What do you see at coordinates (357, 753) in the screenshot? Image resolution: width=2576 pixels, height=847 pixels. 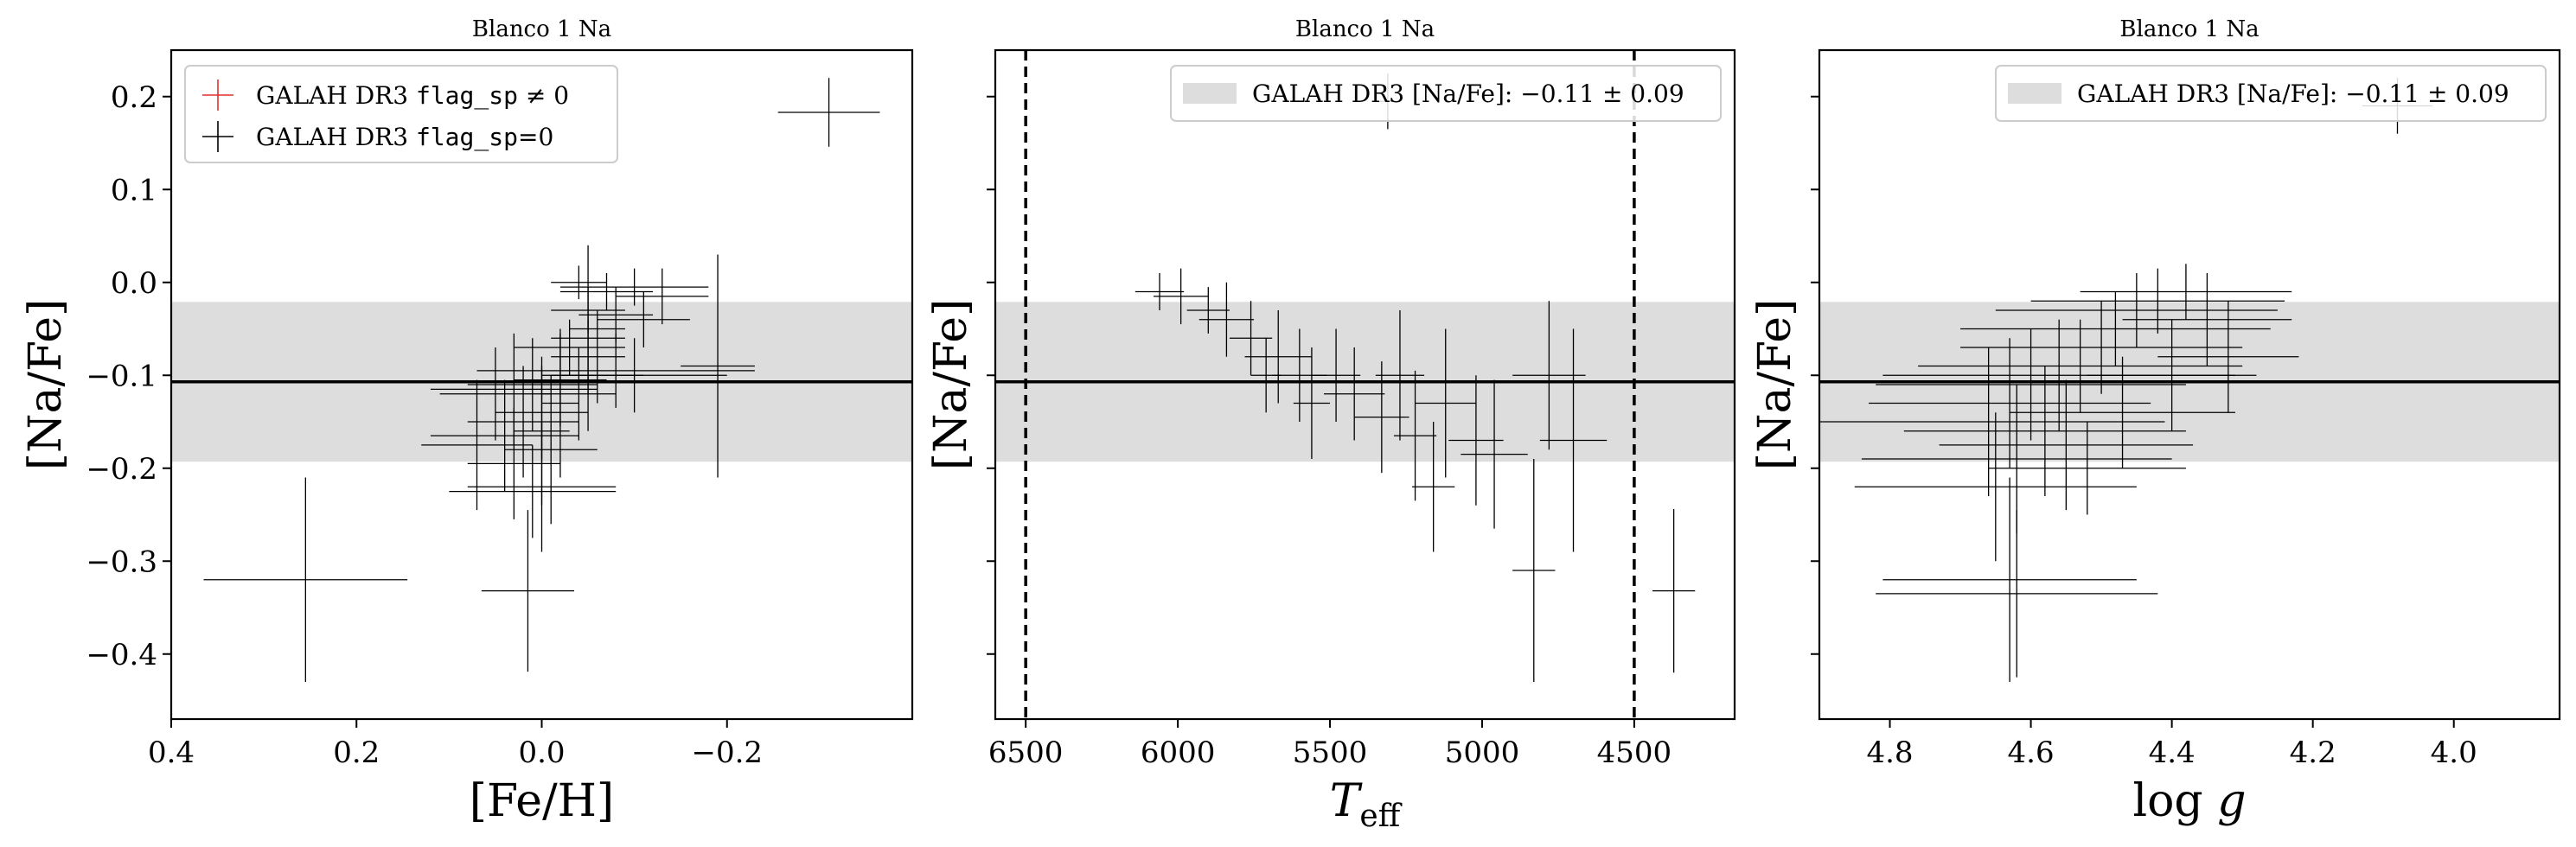 I see `xtick-label: 0.2` at bounding box center [357, 753].